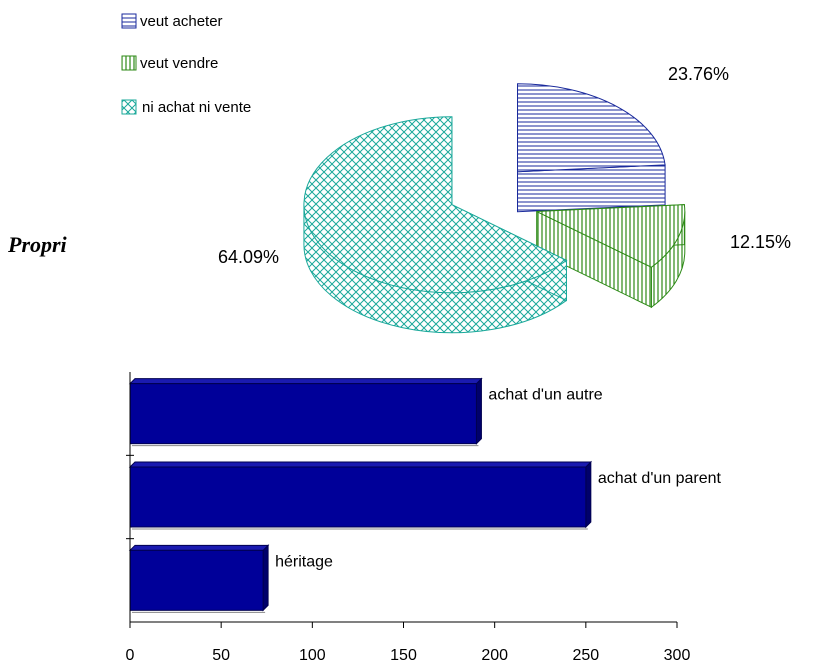 The width and height of the screenshot is (817, 669). Describe the element at coordinates (129, 107) in the screenshot. I see `legend-swatch-ni-achat-ni-vente` at that location.